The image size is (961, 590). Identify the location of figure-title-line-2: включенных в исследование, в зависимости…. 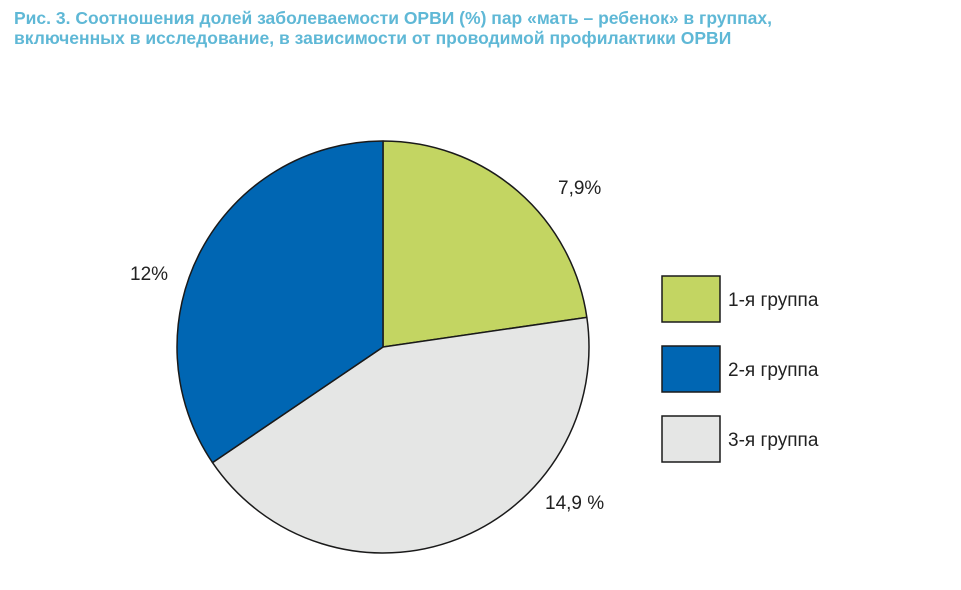
(373, 38).